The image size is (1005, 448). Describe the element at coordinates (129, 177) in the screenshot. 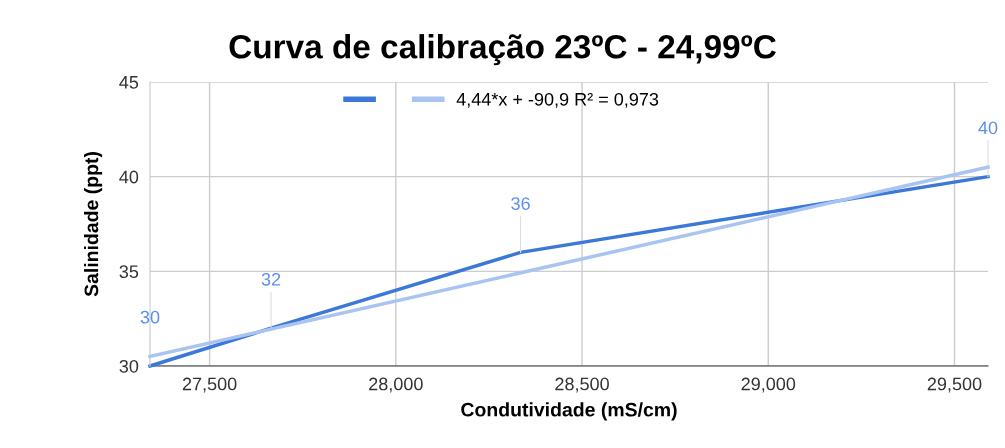

I see `y-tick-label: 40` at that location.